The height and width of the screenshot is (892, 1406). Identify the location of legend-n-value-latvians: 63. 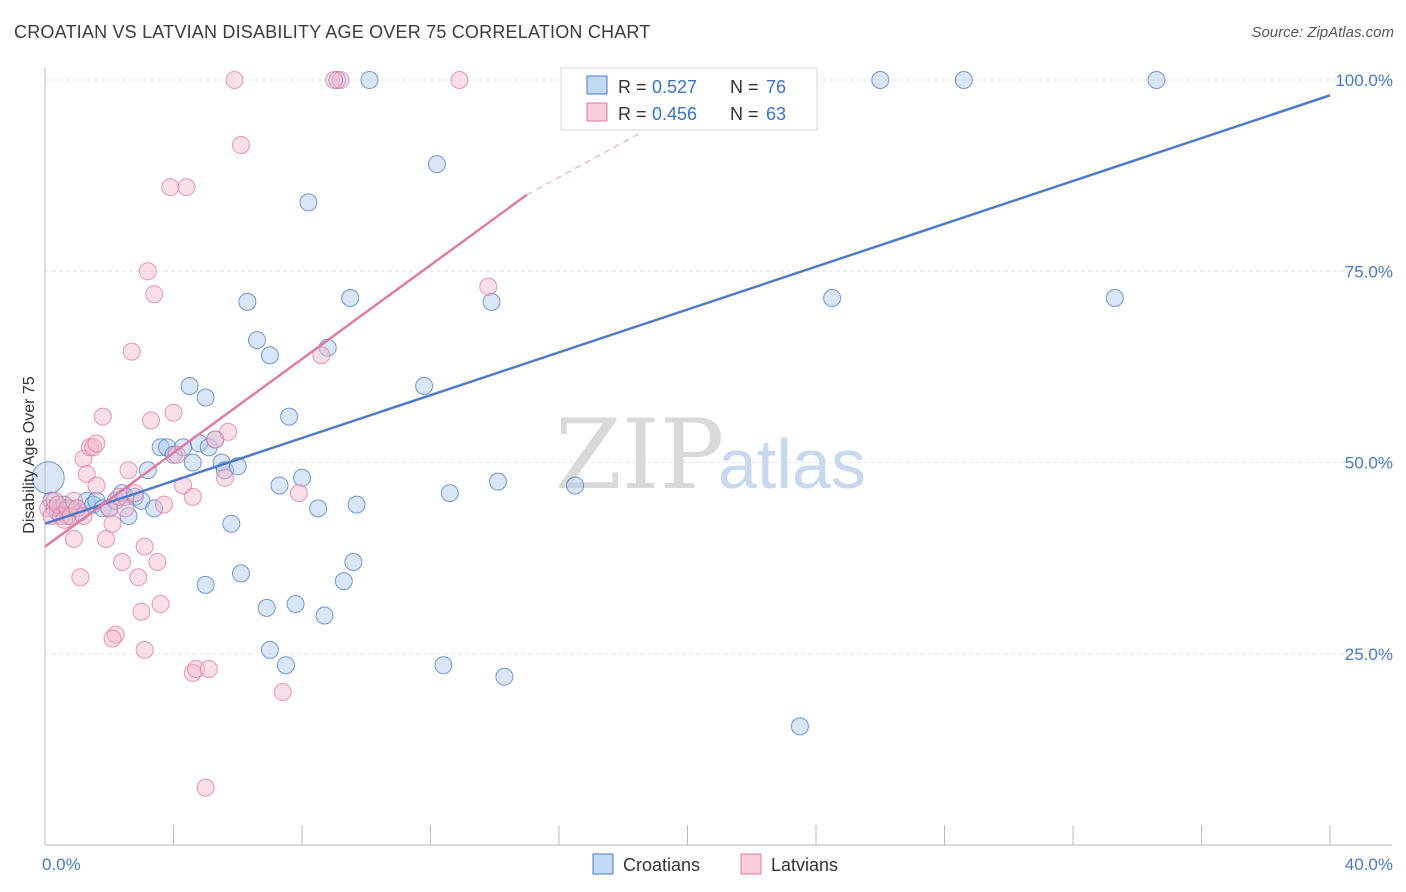
(776, 114).